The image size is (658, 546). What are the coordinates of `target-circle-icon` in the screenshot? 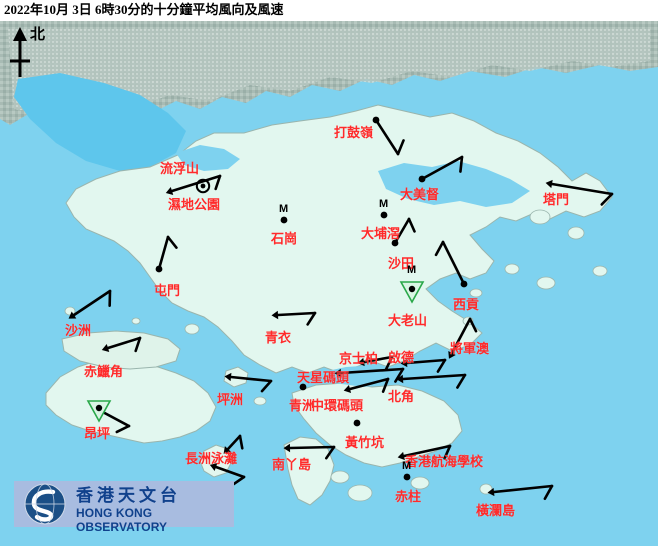 It's located at (203, 186).